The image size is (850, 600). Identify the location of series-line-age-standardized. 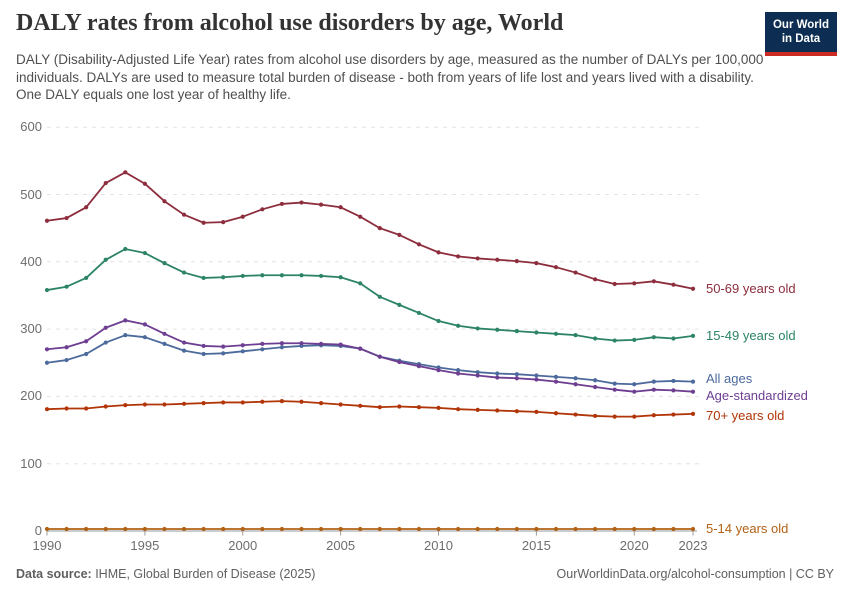
(370, 356).